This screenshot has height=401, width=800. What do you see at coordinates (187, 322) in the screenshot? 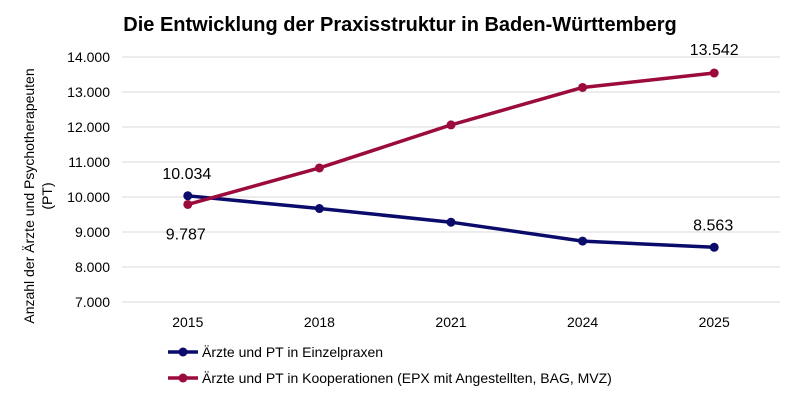
I see `x-tick-label: 2015` at bounding box center [187, 322].